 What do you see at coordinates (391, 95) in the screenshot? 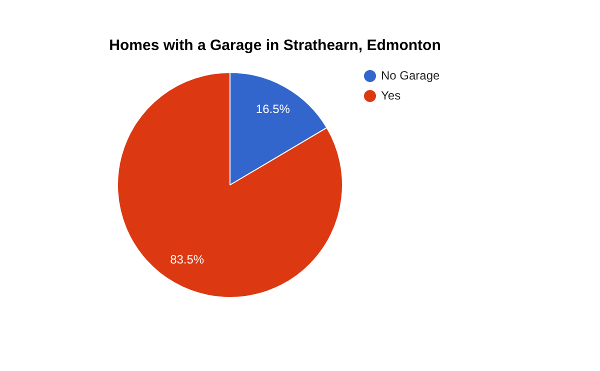
I see `legend-label: Yes` at bounding box center [391, 95].